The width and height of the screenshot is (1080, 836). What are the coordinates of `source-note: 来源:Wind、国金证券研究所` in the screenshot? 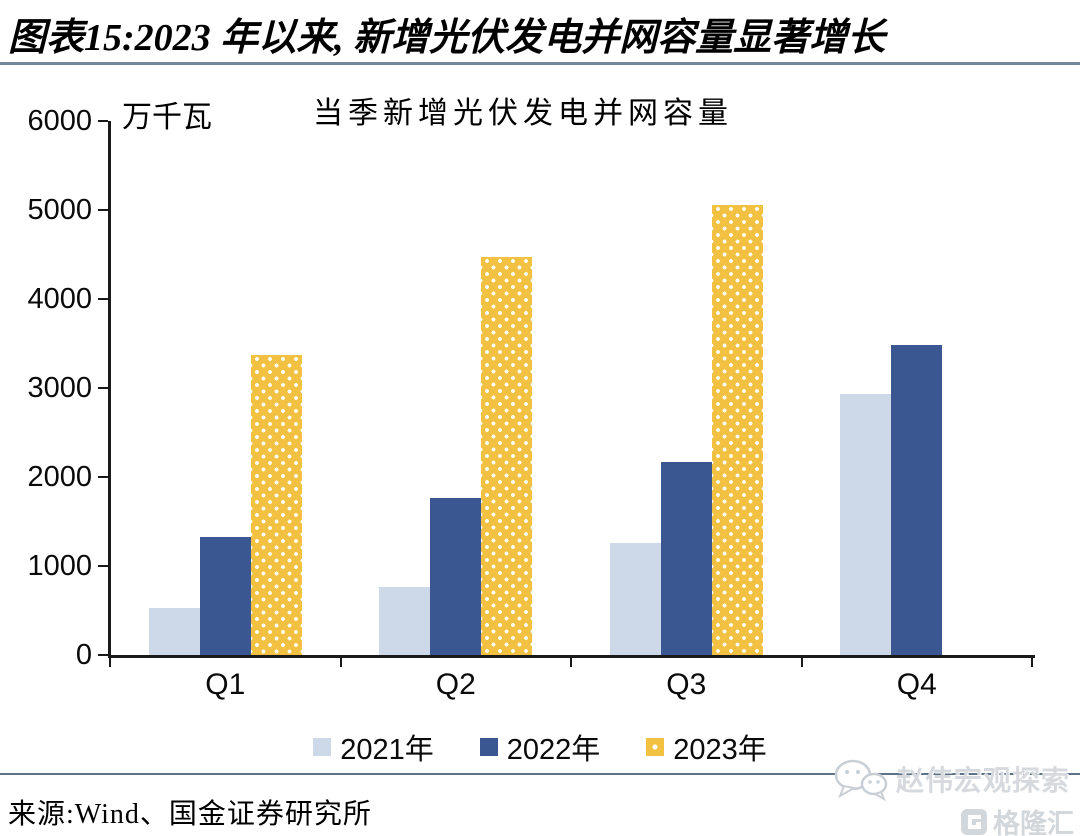 It's located at (190, 814).